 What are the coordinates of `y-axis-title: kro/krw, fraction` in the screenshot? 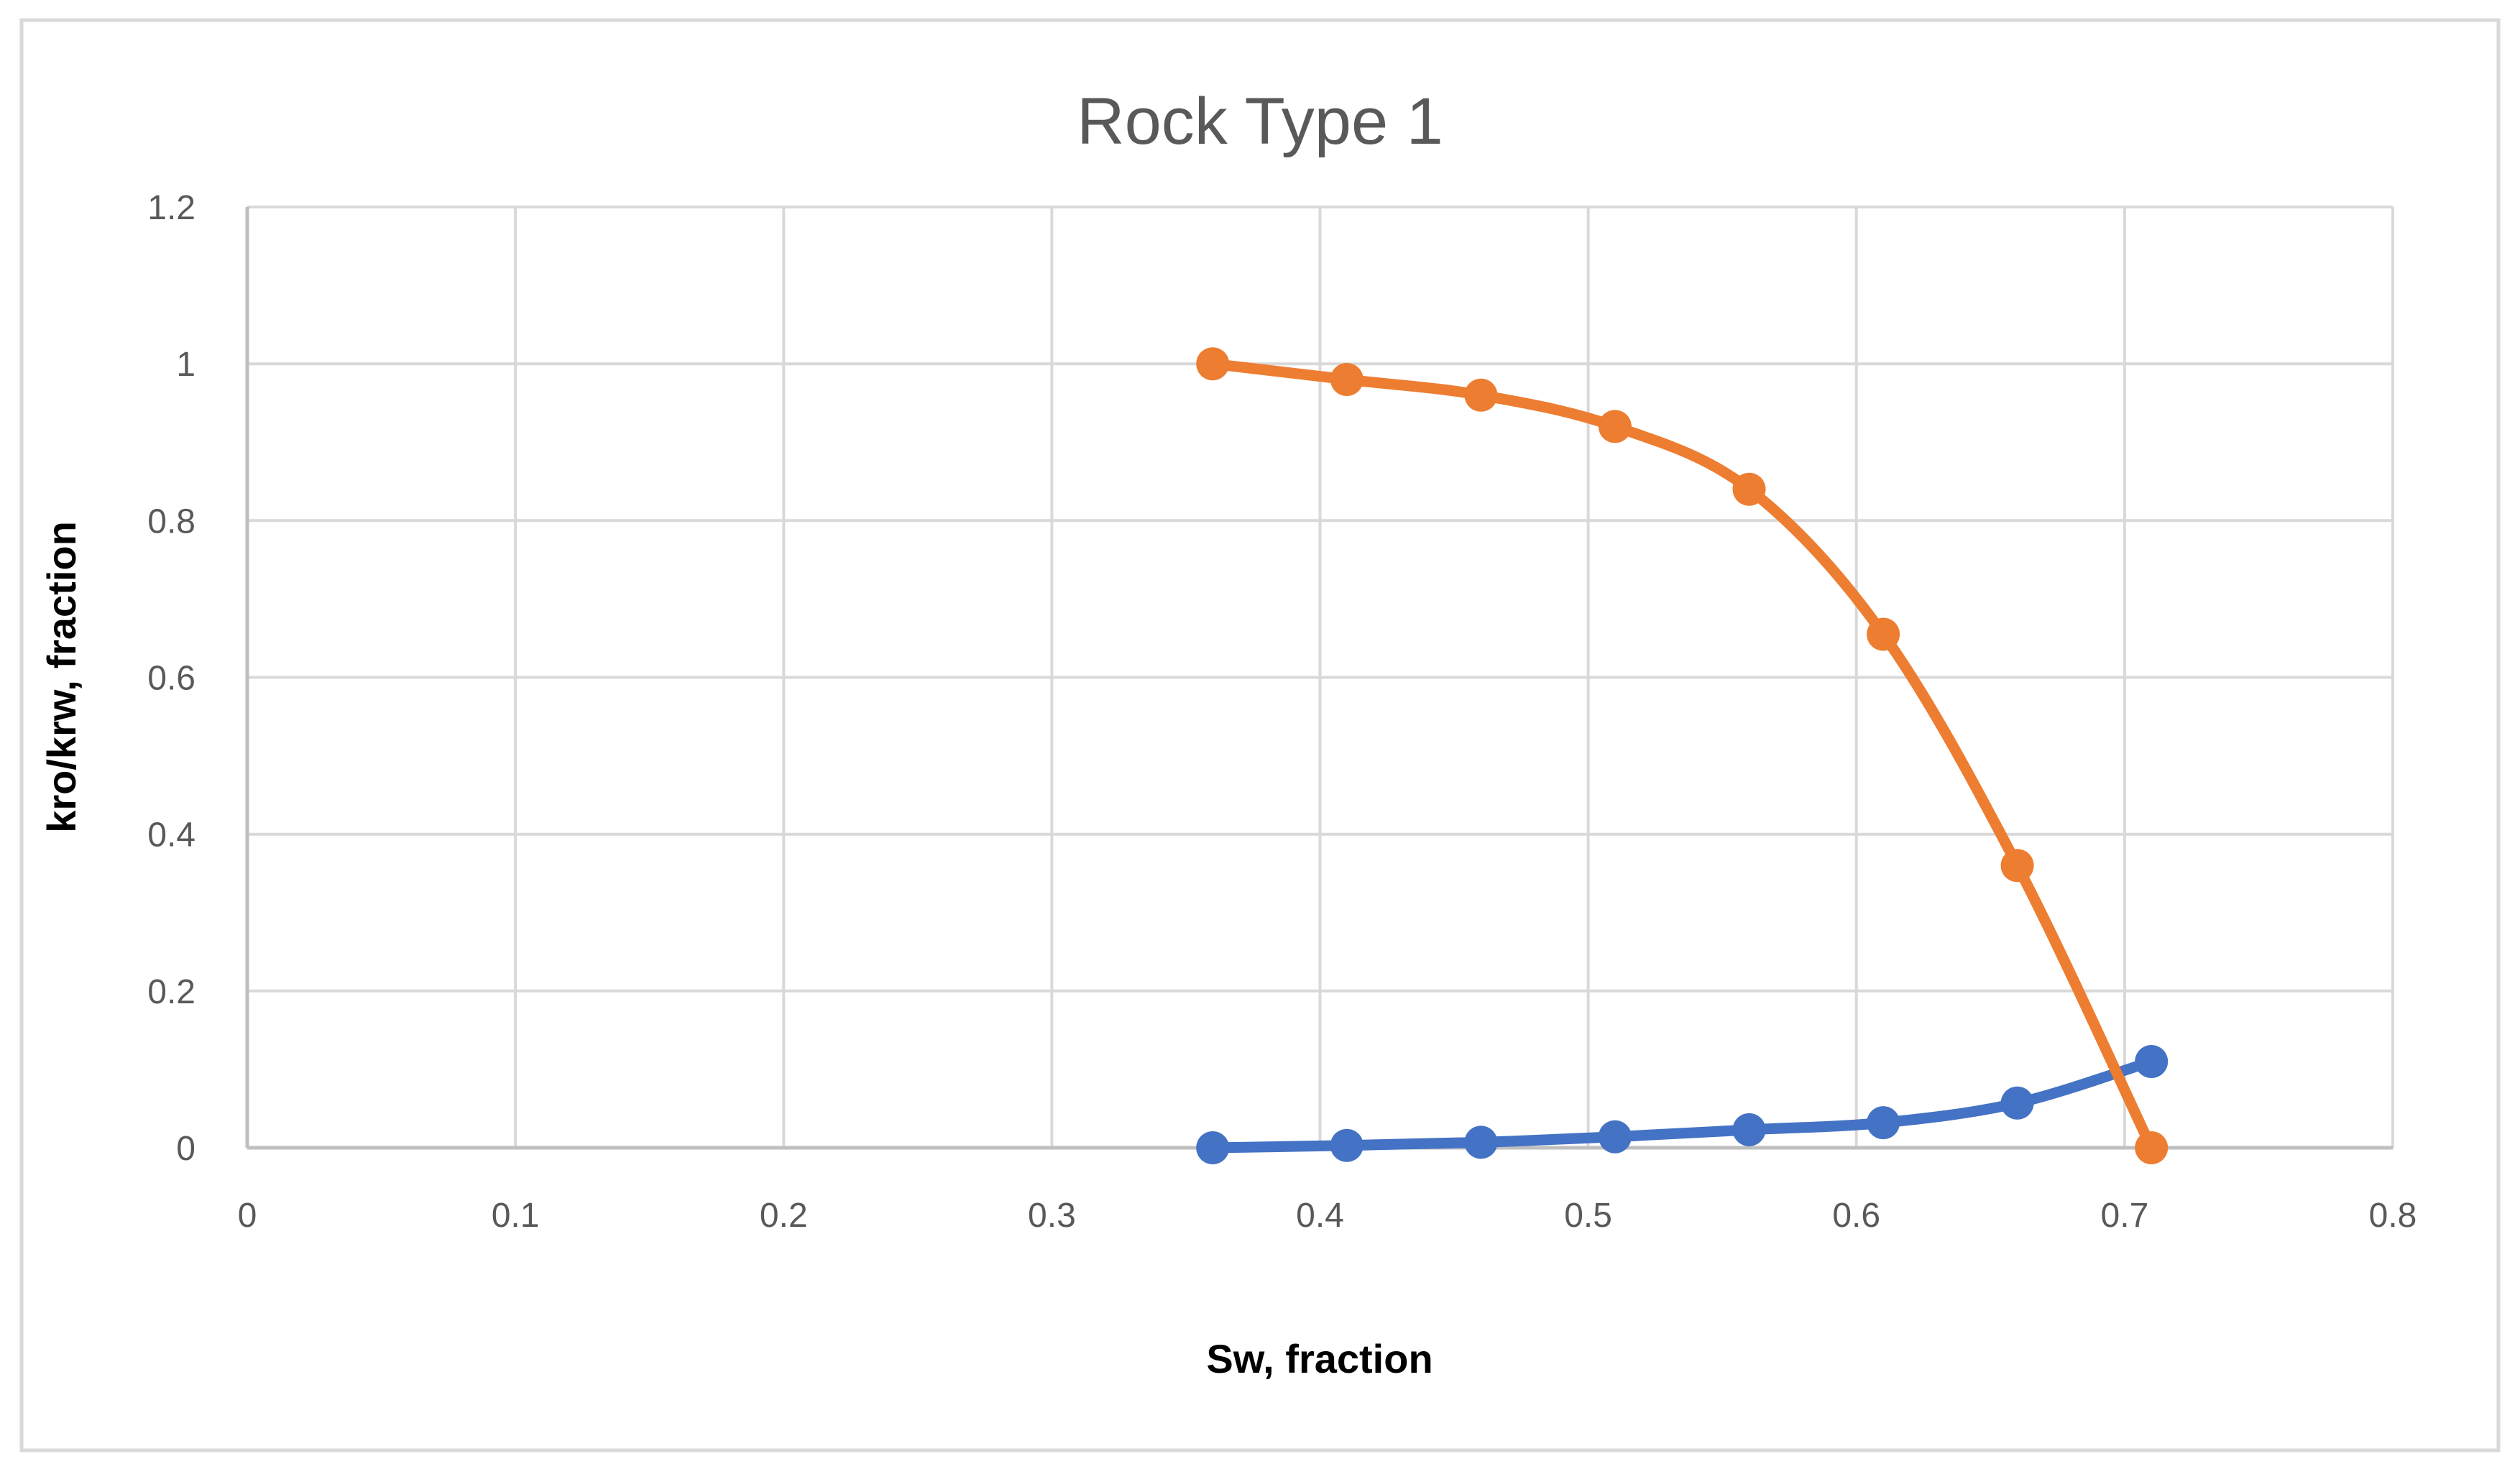 It's located at (61, 677).